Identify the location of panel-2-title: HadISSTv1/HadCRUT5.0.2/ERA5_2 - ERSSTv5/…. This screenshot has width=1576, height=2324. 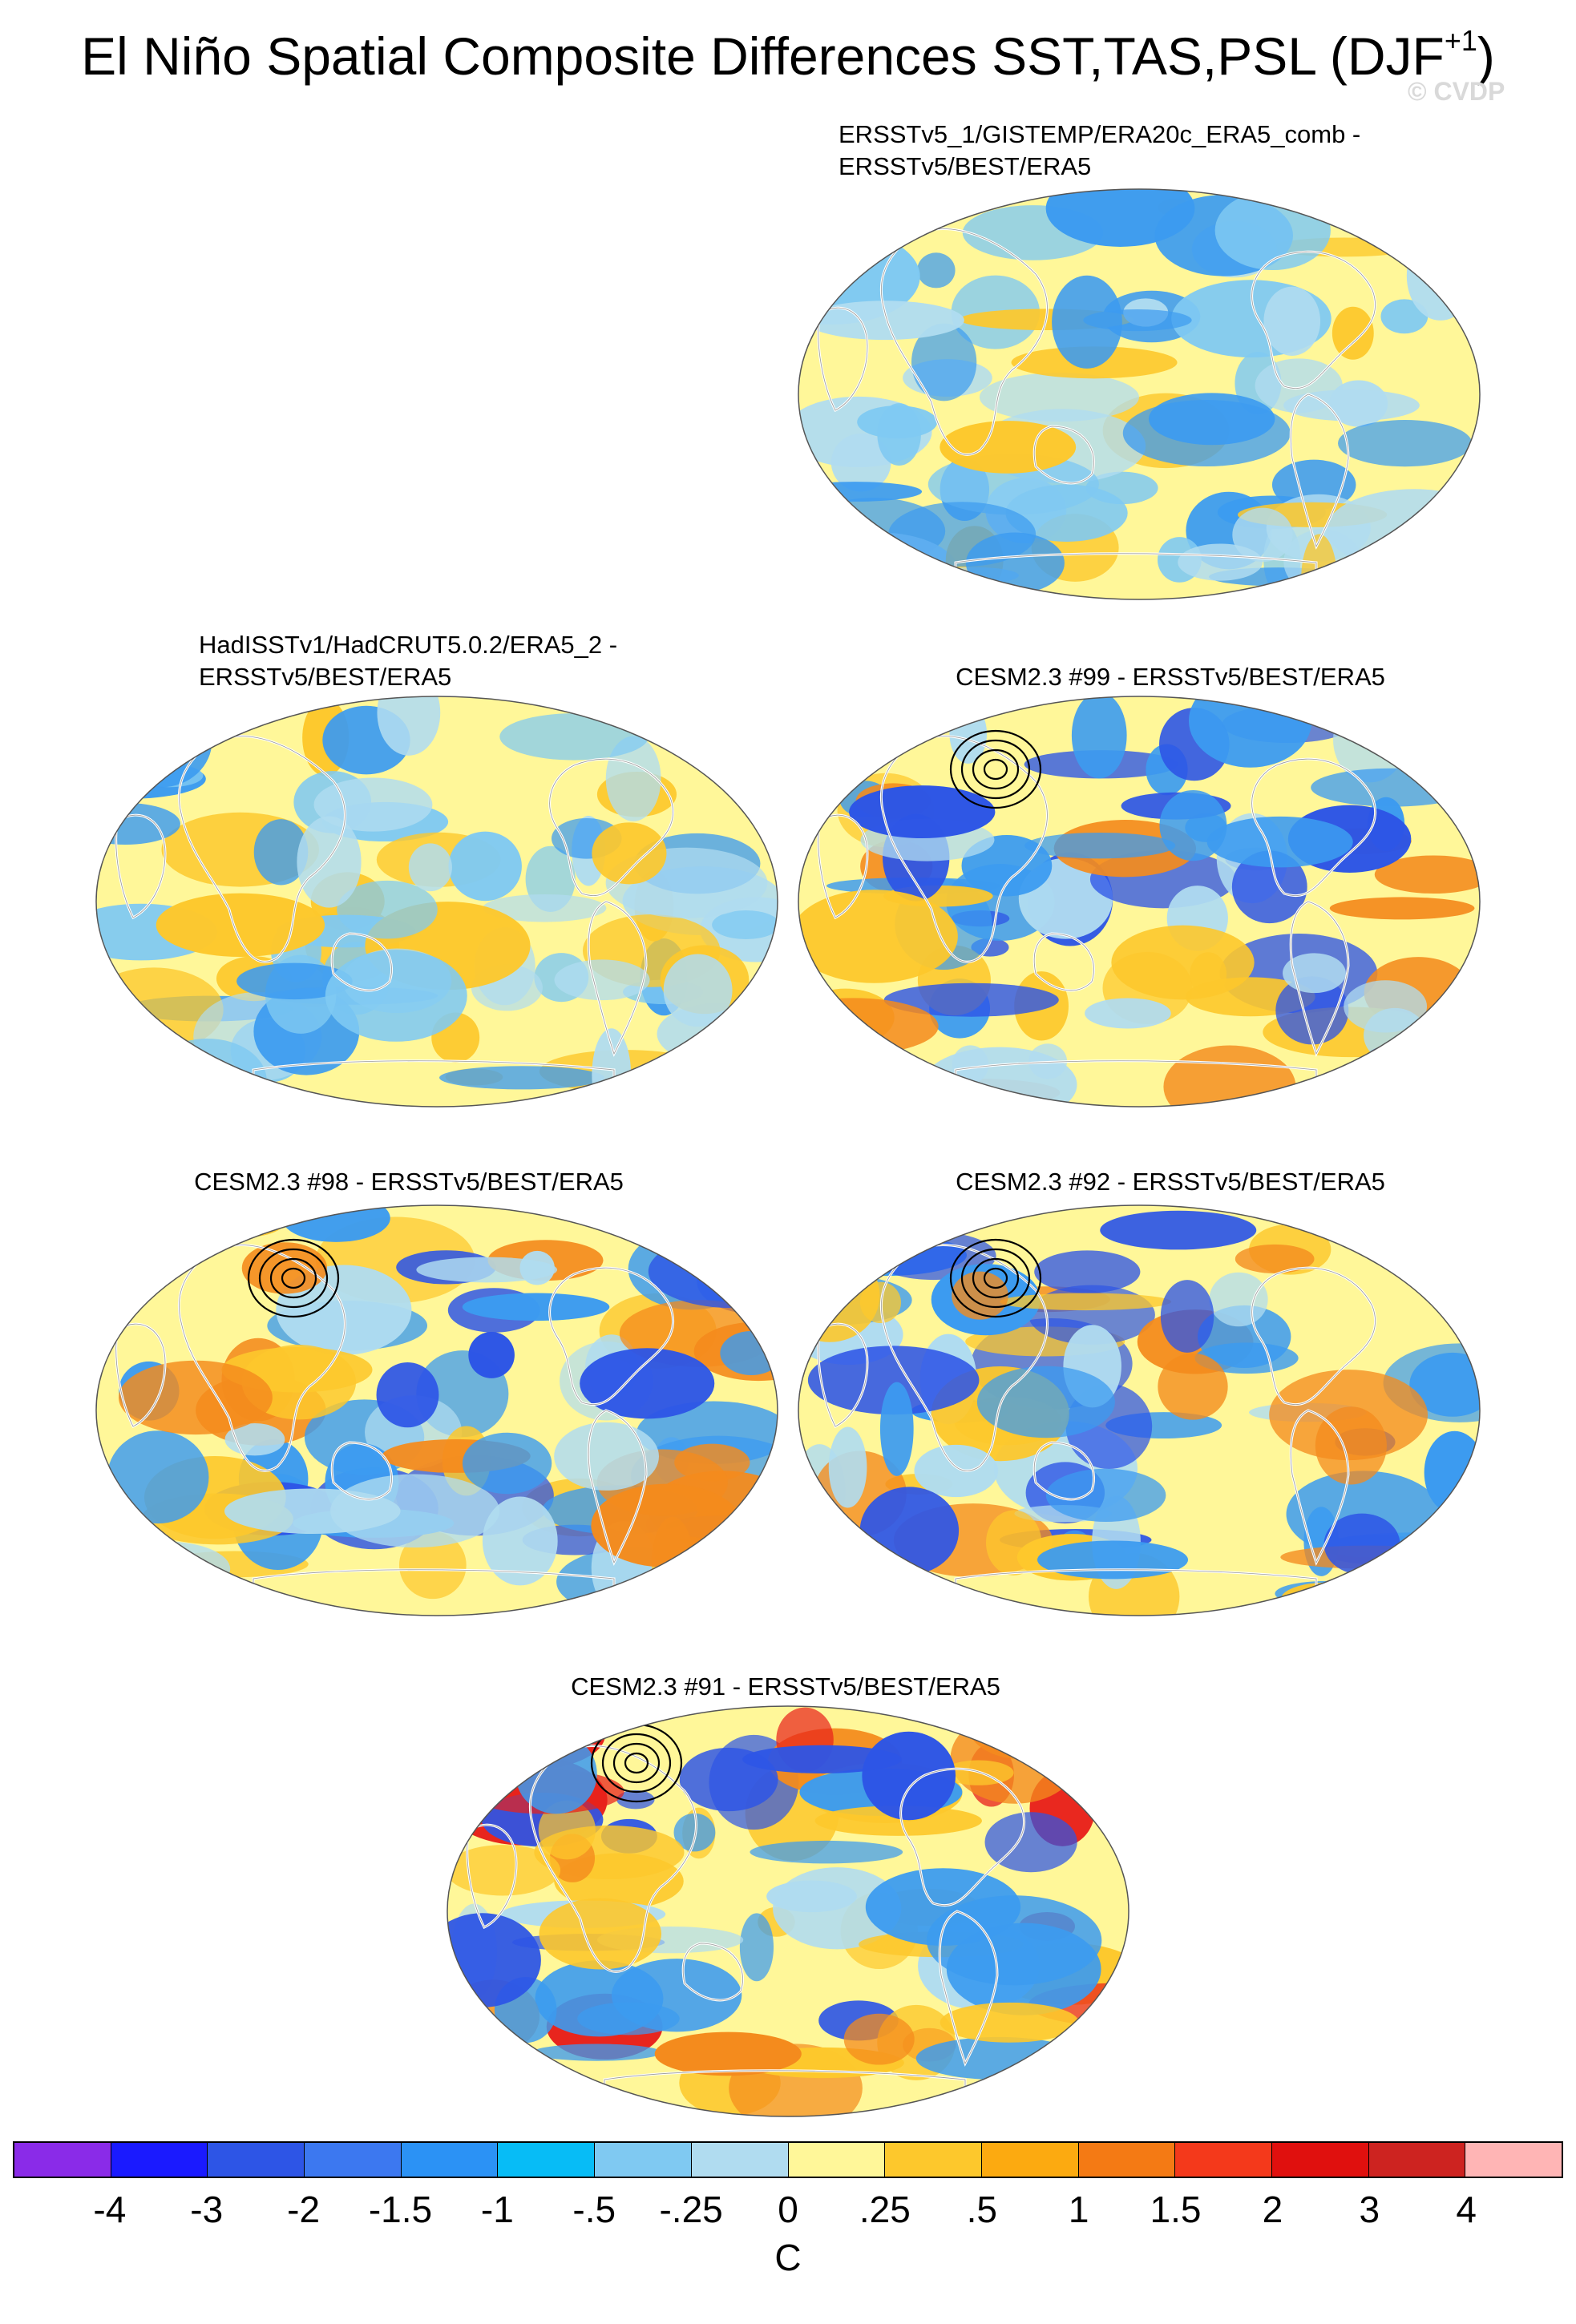
(408, 661).